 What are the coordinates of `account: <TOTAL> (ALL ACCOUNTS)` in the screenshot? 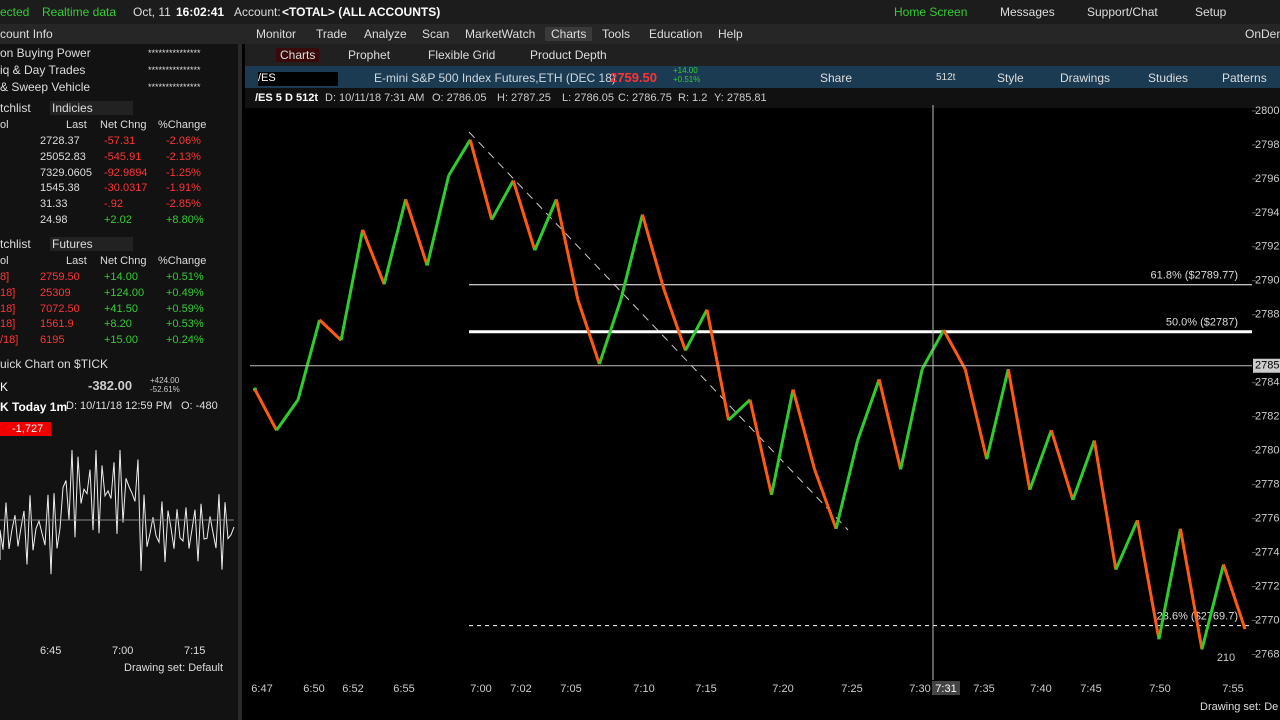 It's located at (361, 12).